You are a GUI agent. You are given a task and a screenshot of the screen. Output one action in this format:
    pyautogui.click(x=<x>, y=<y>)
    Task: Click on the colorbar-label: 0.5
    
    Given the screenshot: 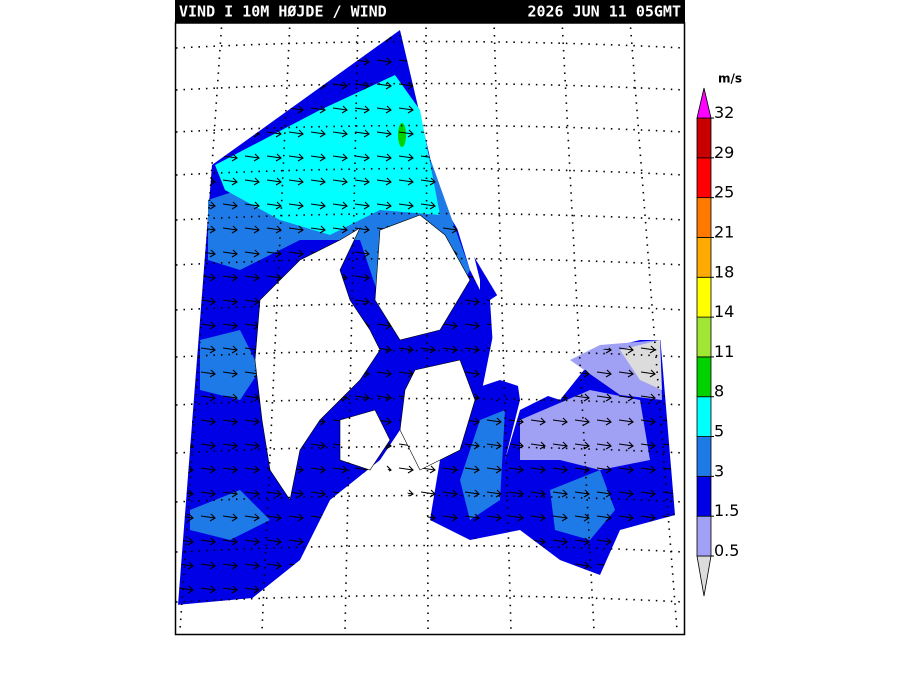 What is the action you would take?
    pyautogui.click(x=726, y=550)
    